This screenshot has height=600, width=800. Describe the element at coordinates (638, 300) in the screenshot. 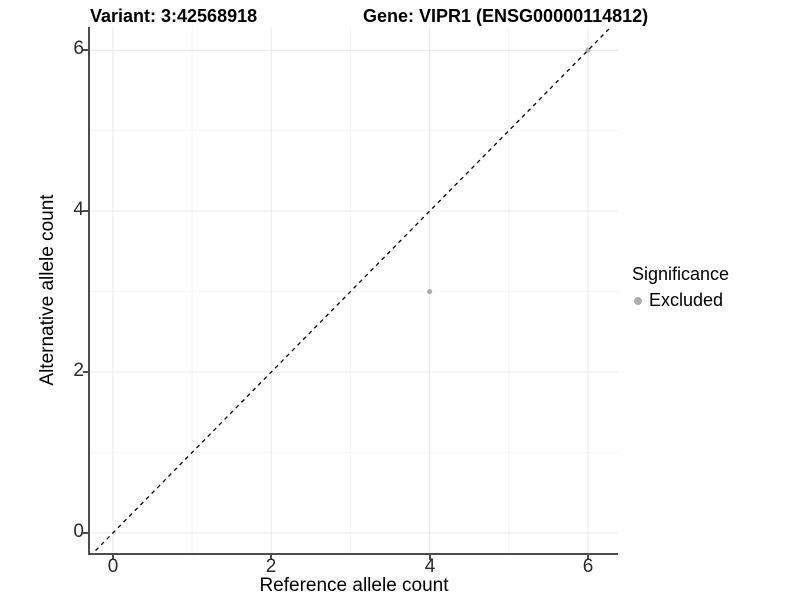

I see `excluded-point-icon` at that location.